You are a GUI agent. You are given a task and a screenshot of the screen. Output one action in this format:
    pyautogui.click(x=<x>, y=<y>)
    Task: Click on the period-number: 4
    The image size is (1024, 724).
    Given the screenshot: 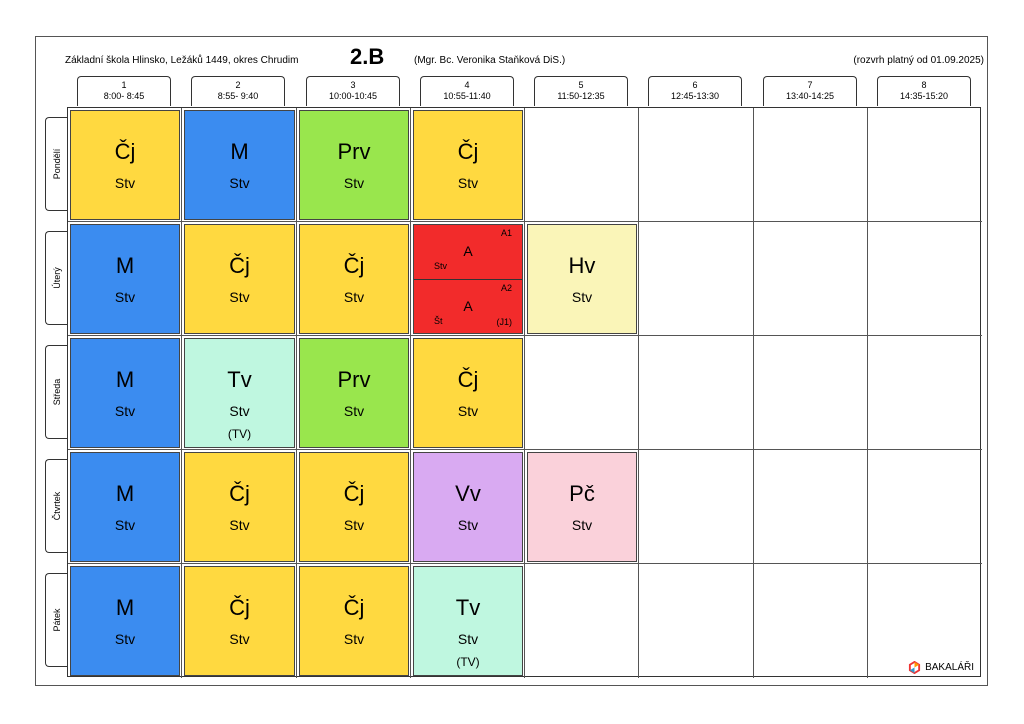 What is the action you would take?
    pyautogui.click(x=467, y=85)
    